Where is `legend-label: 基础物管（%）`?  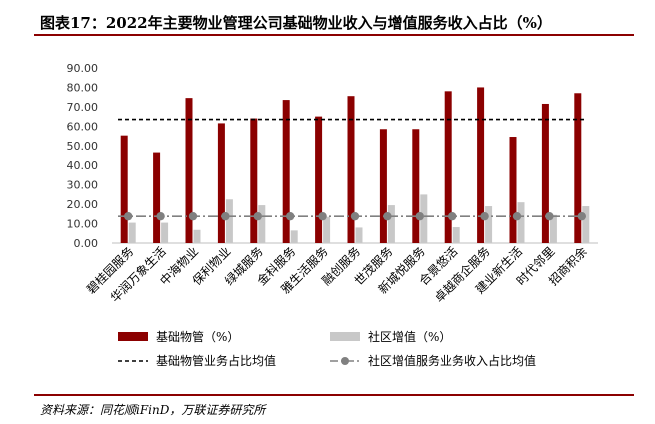 legend-label: 基础物管（%） is located at coordinates (197, 336).